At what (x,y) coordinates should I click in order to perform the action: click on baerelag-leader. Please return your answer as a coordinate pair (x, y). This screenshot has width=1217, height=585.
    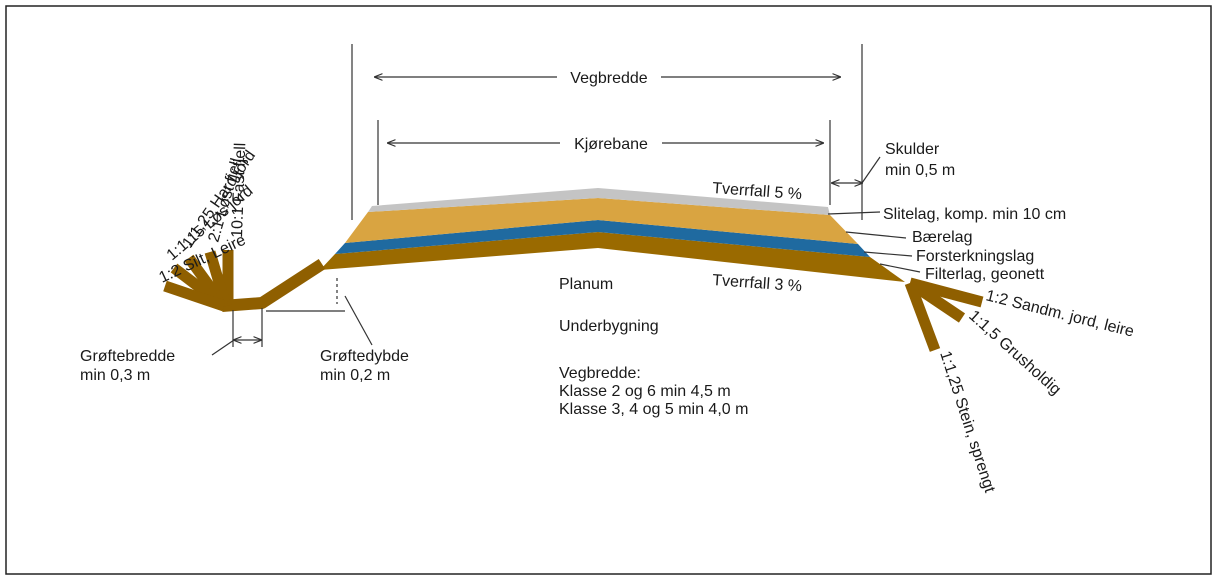
    Looking at the image, I should click on (876, 235).